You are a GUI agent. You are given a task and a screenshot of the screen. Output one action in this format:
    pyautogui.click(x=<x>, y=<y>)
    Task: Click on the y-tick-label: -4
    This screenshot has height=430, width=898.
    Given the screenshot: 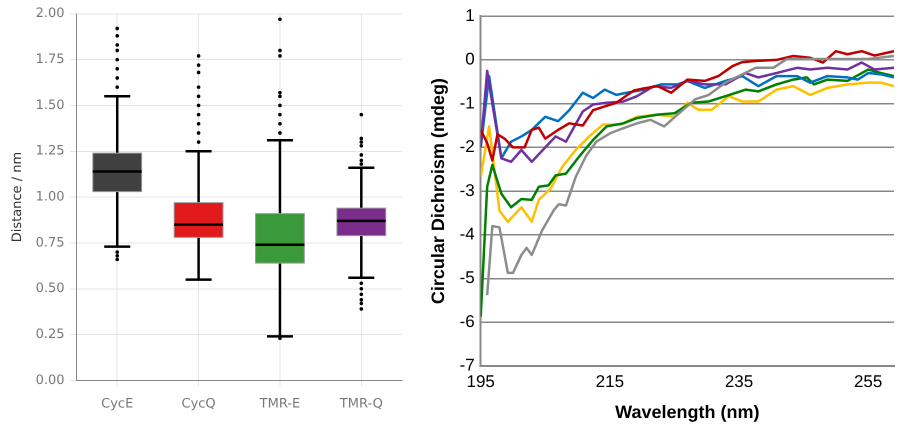 What is the action you would take?
    pyautogui.click(x=467, y=234)
    